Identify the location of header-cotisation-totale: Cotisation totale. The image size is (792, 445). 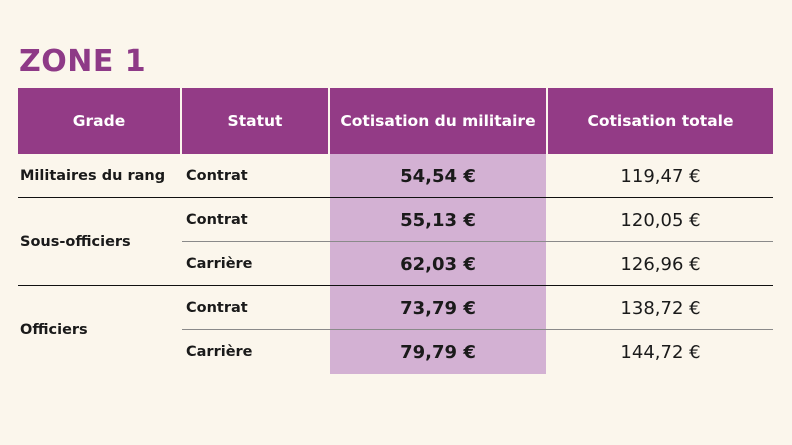
(660, 121).